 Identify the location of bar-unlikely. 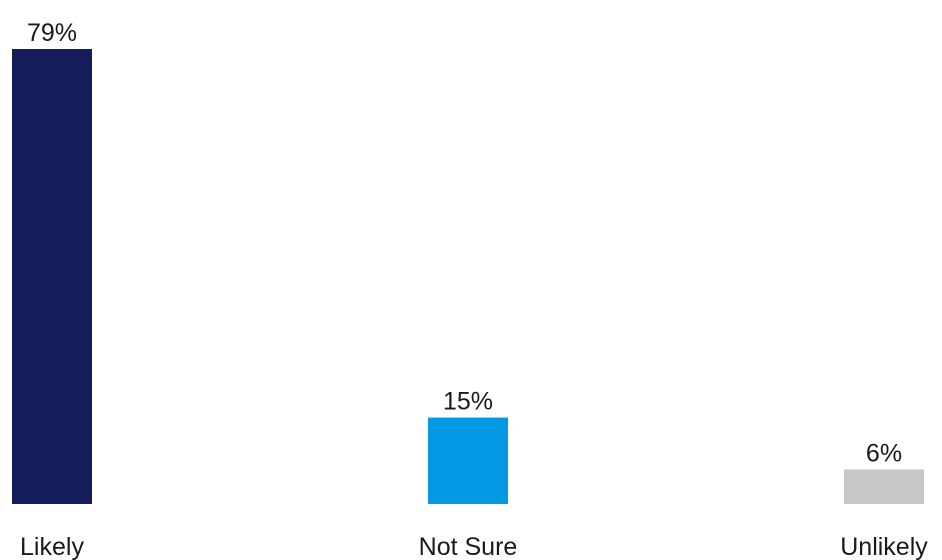
(884, 486).